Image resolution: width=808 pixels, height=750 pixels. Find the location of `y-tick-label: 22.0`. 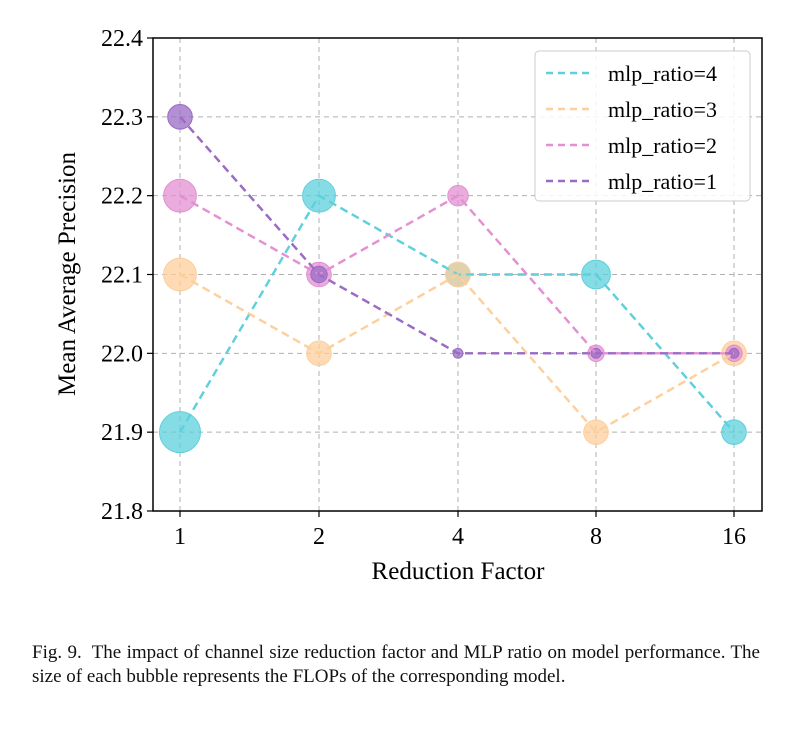

y-tick-label: 22.0 is located at coordinates (122, 354).